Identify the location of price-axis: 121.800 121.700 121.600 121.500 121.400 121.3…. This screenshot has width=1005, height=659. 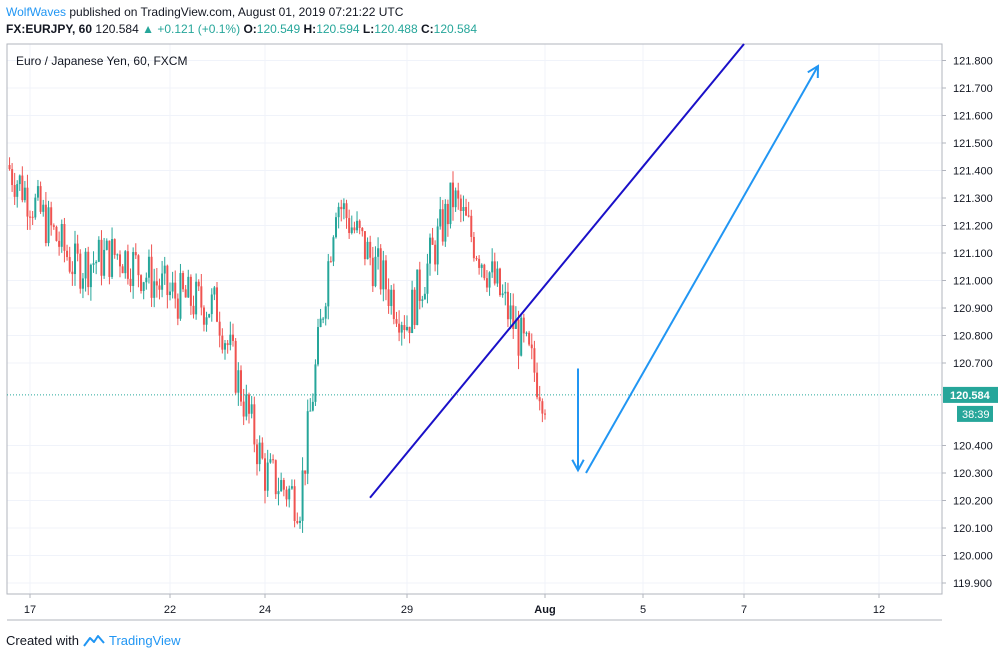
(970, 323).